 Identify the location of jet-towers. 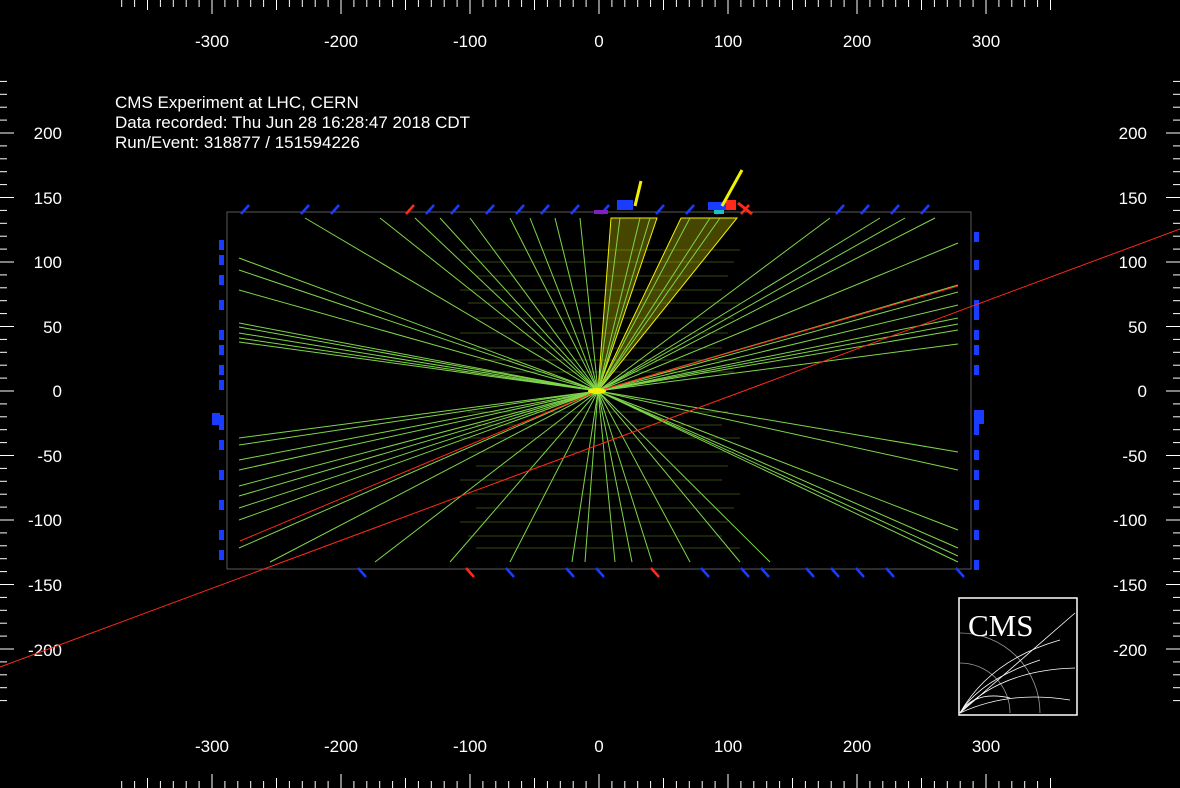
(693, 192).